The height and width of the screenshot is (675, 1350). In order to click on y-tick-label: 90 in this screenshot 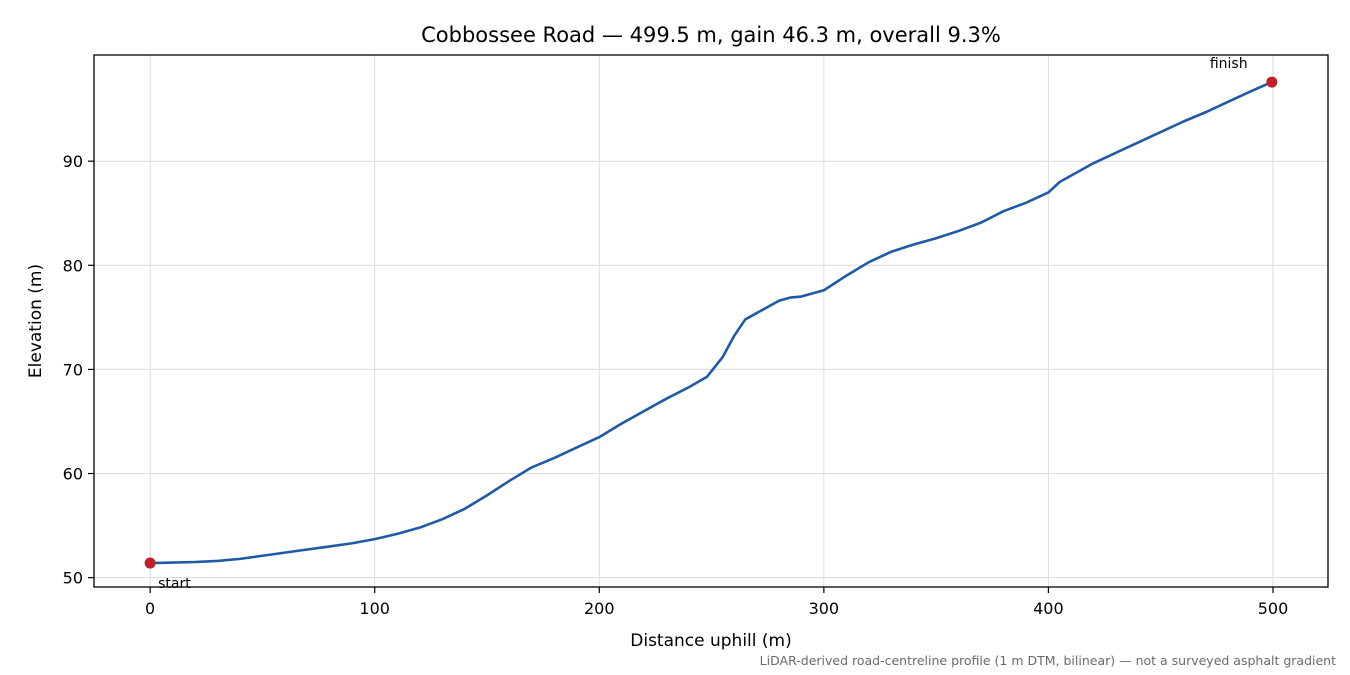, I will do `click(73, 161)`.